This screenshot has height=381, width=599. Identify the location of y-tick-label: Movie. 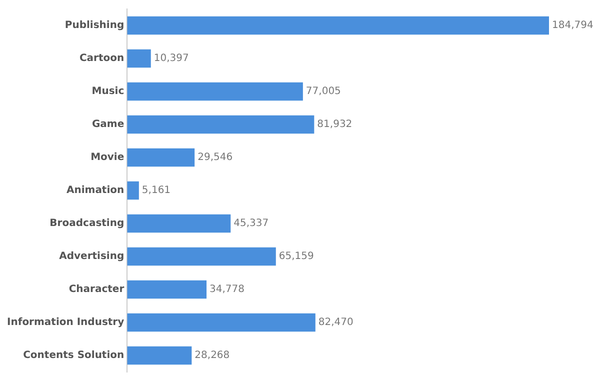
(107, 158).